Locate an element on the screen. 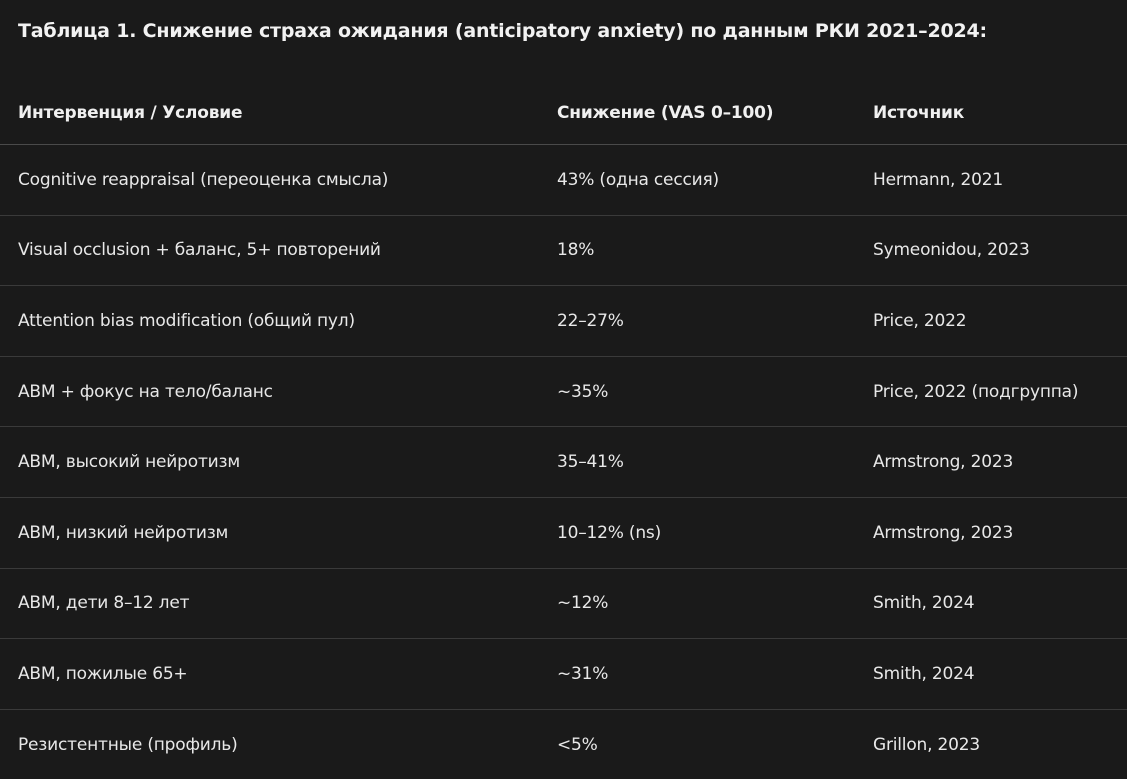 This screenshot has height=779, width=1127. cell-intervention: ABM + фокус на тело/баланс is located at coordinates (278, 392).